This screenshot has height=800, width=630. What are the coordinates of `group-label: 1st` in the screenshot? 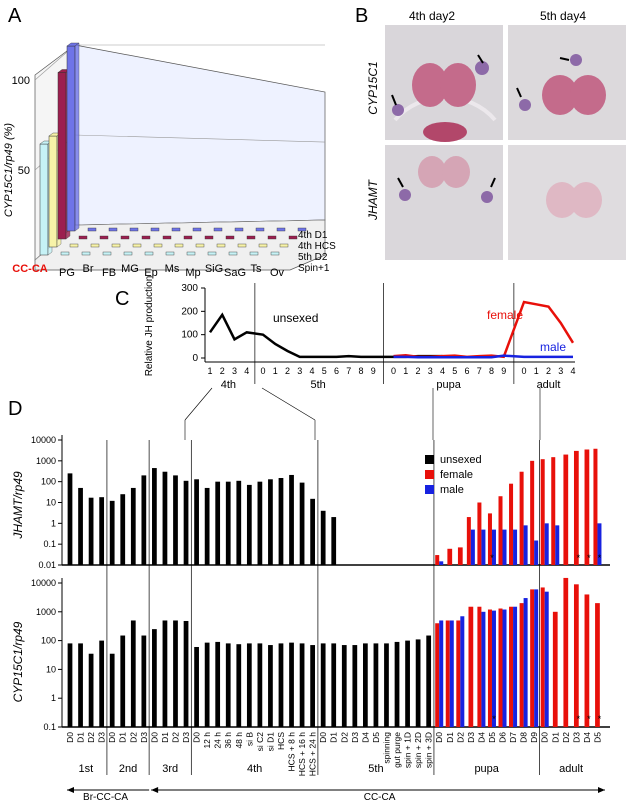 It's located at (85, 769).